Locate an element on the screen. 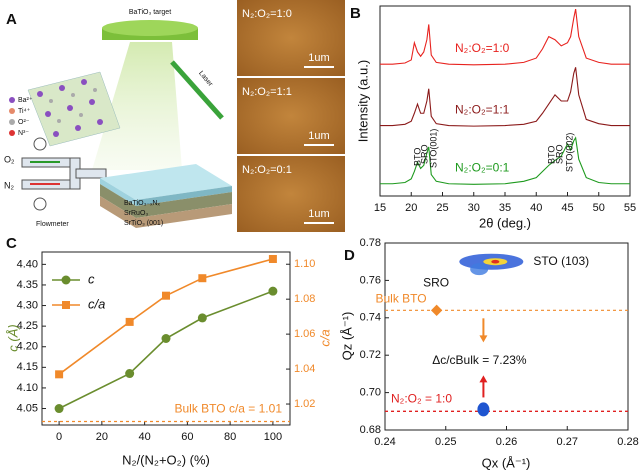 The height and width of the screenshot is (475, 640). x-tick-label: 80 is located at coordinates (230, 437).